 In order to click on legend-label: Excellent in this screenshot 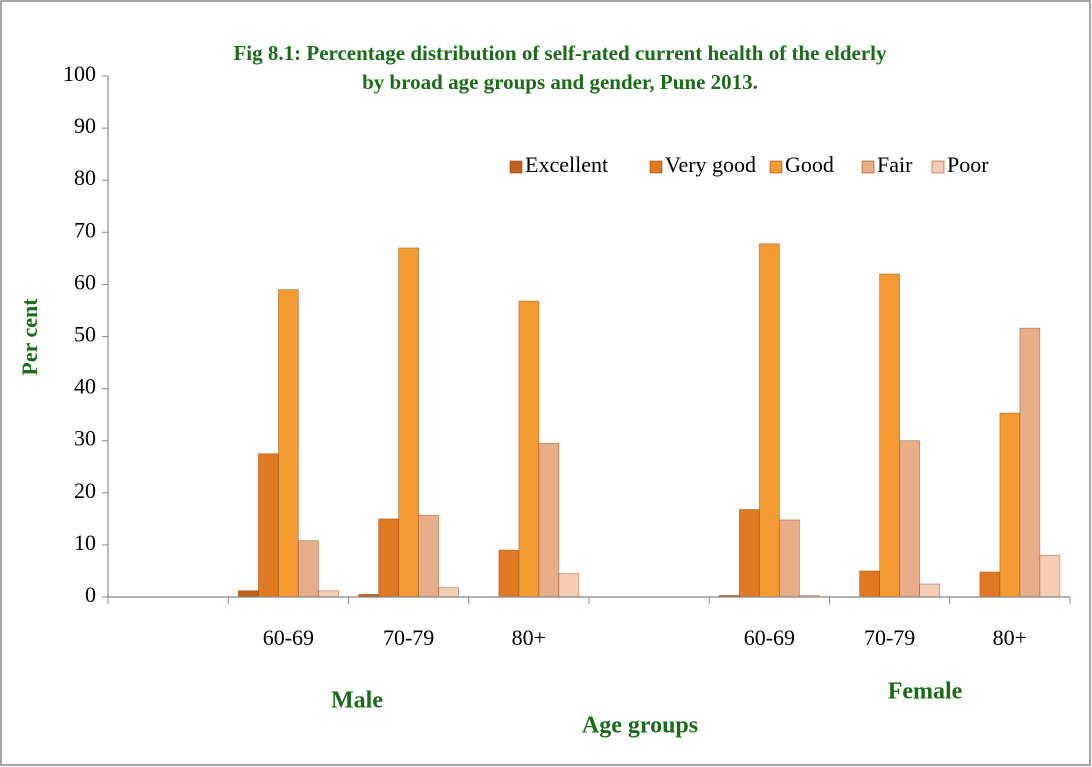, I will do `click(566, 164)`.